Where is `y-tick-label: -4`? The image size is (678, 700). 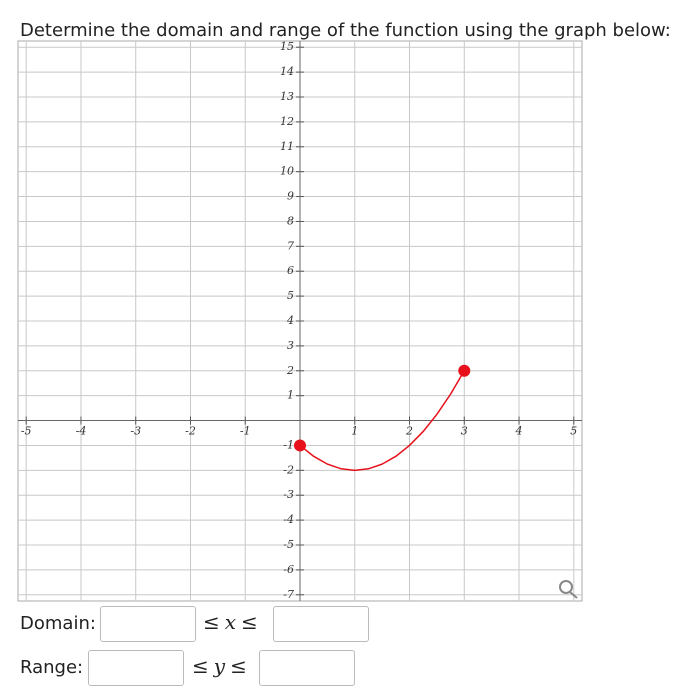
y-tick-label: -4 is located at coordinates (288, 519).